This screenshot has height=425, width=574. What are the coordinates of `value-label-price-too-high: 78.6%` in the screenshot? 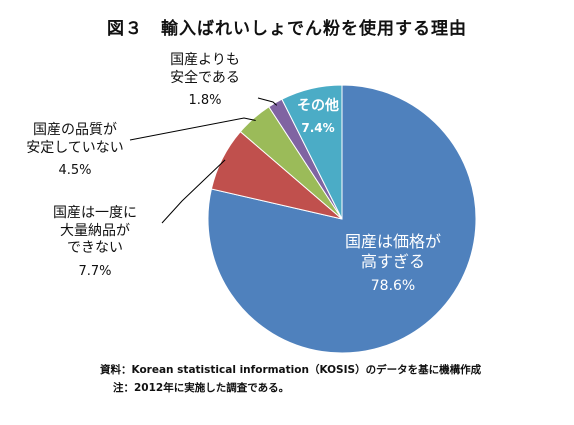 It's located at (393, 286).